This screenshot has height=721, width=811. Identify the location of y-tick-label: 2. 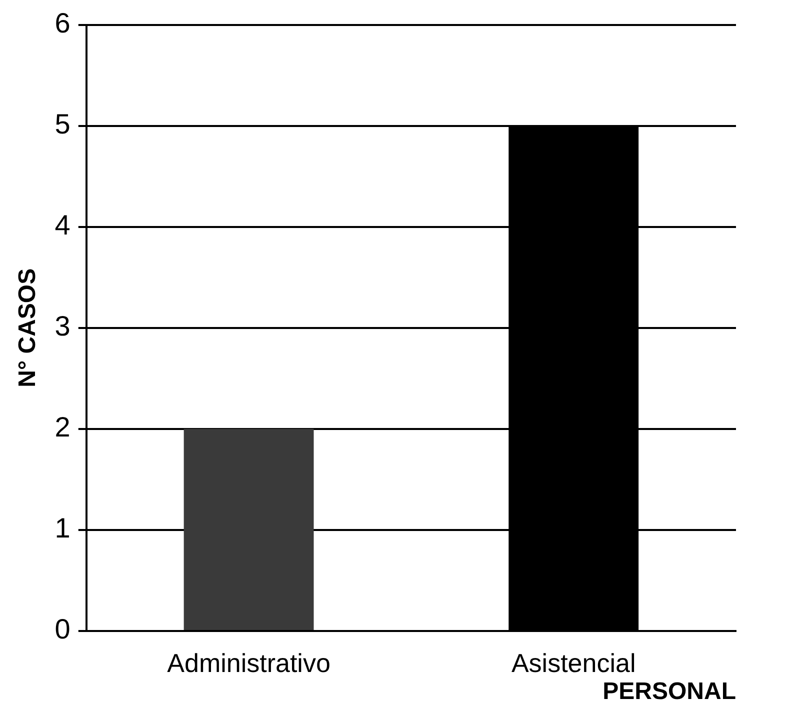
(62, 427).